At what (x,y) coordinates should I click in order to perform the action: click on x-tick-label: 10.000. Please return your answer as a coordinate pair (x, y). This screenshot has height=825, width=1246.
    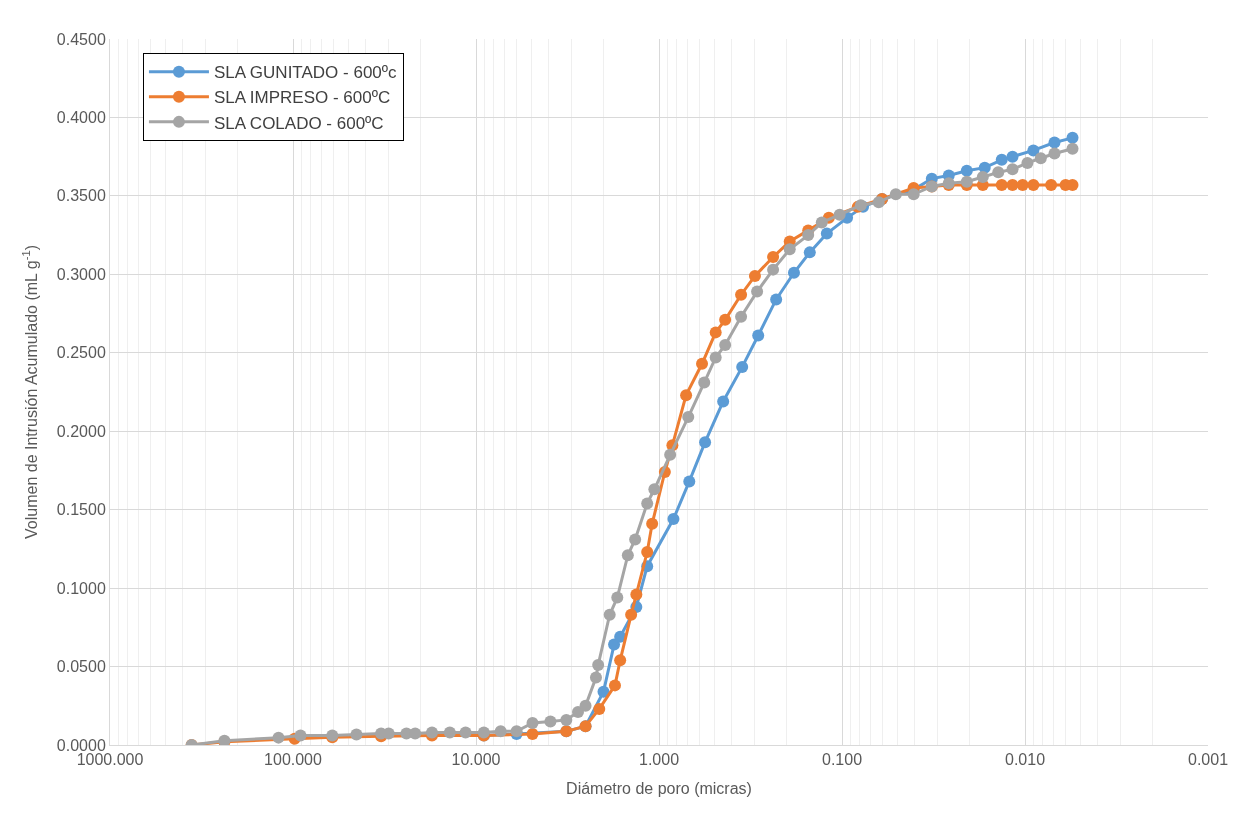
    Looking at the image, I should click on (476, 760).